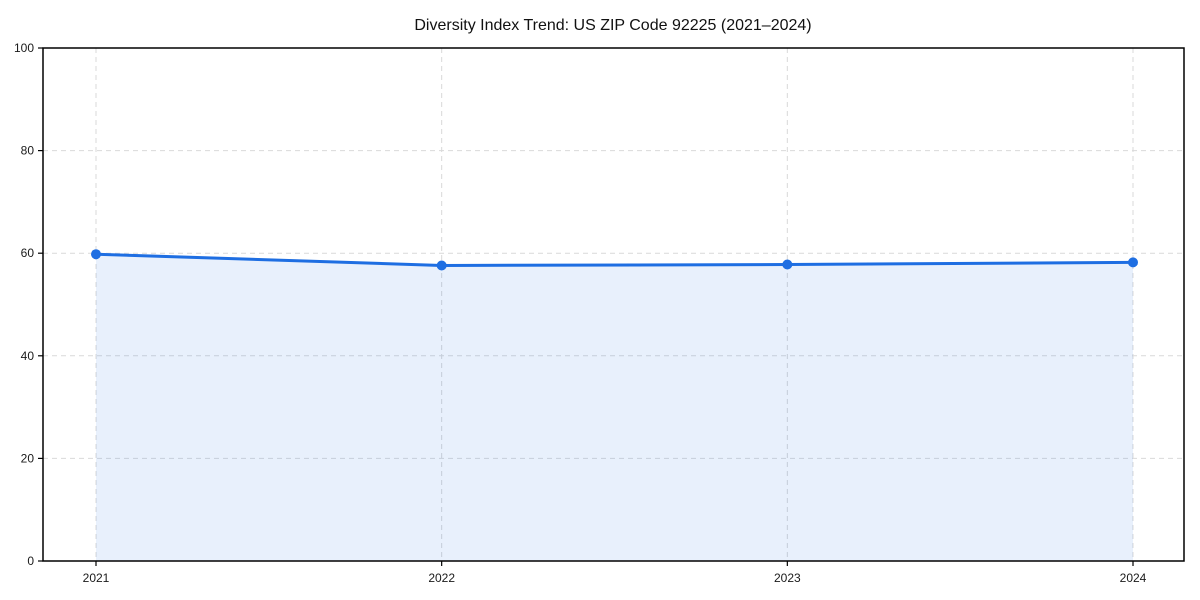  What do you see at coordinates (28, 253) in the screenshot?
I see `y-tick-label: 60` at bounding box center [28, 253].